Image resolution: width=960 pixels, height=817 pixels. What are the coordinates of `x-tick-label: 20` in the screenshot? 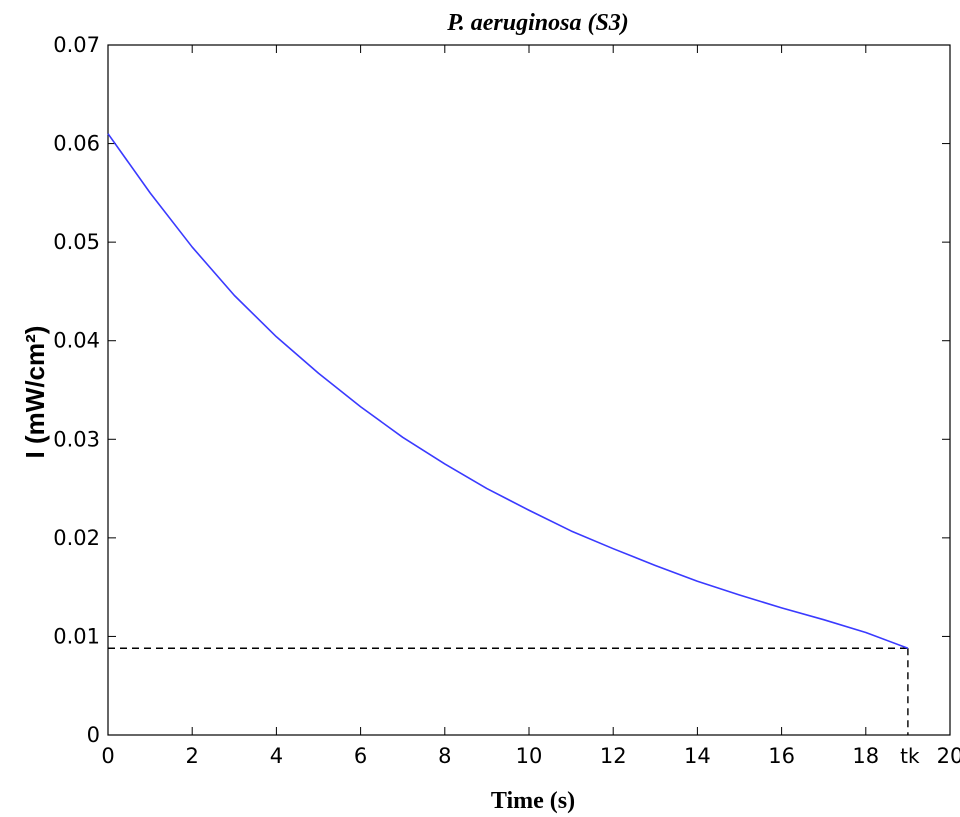 It's located at (948, 756).